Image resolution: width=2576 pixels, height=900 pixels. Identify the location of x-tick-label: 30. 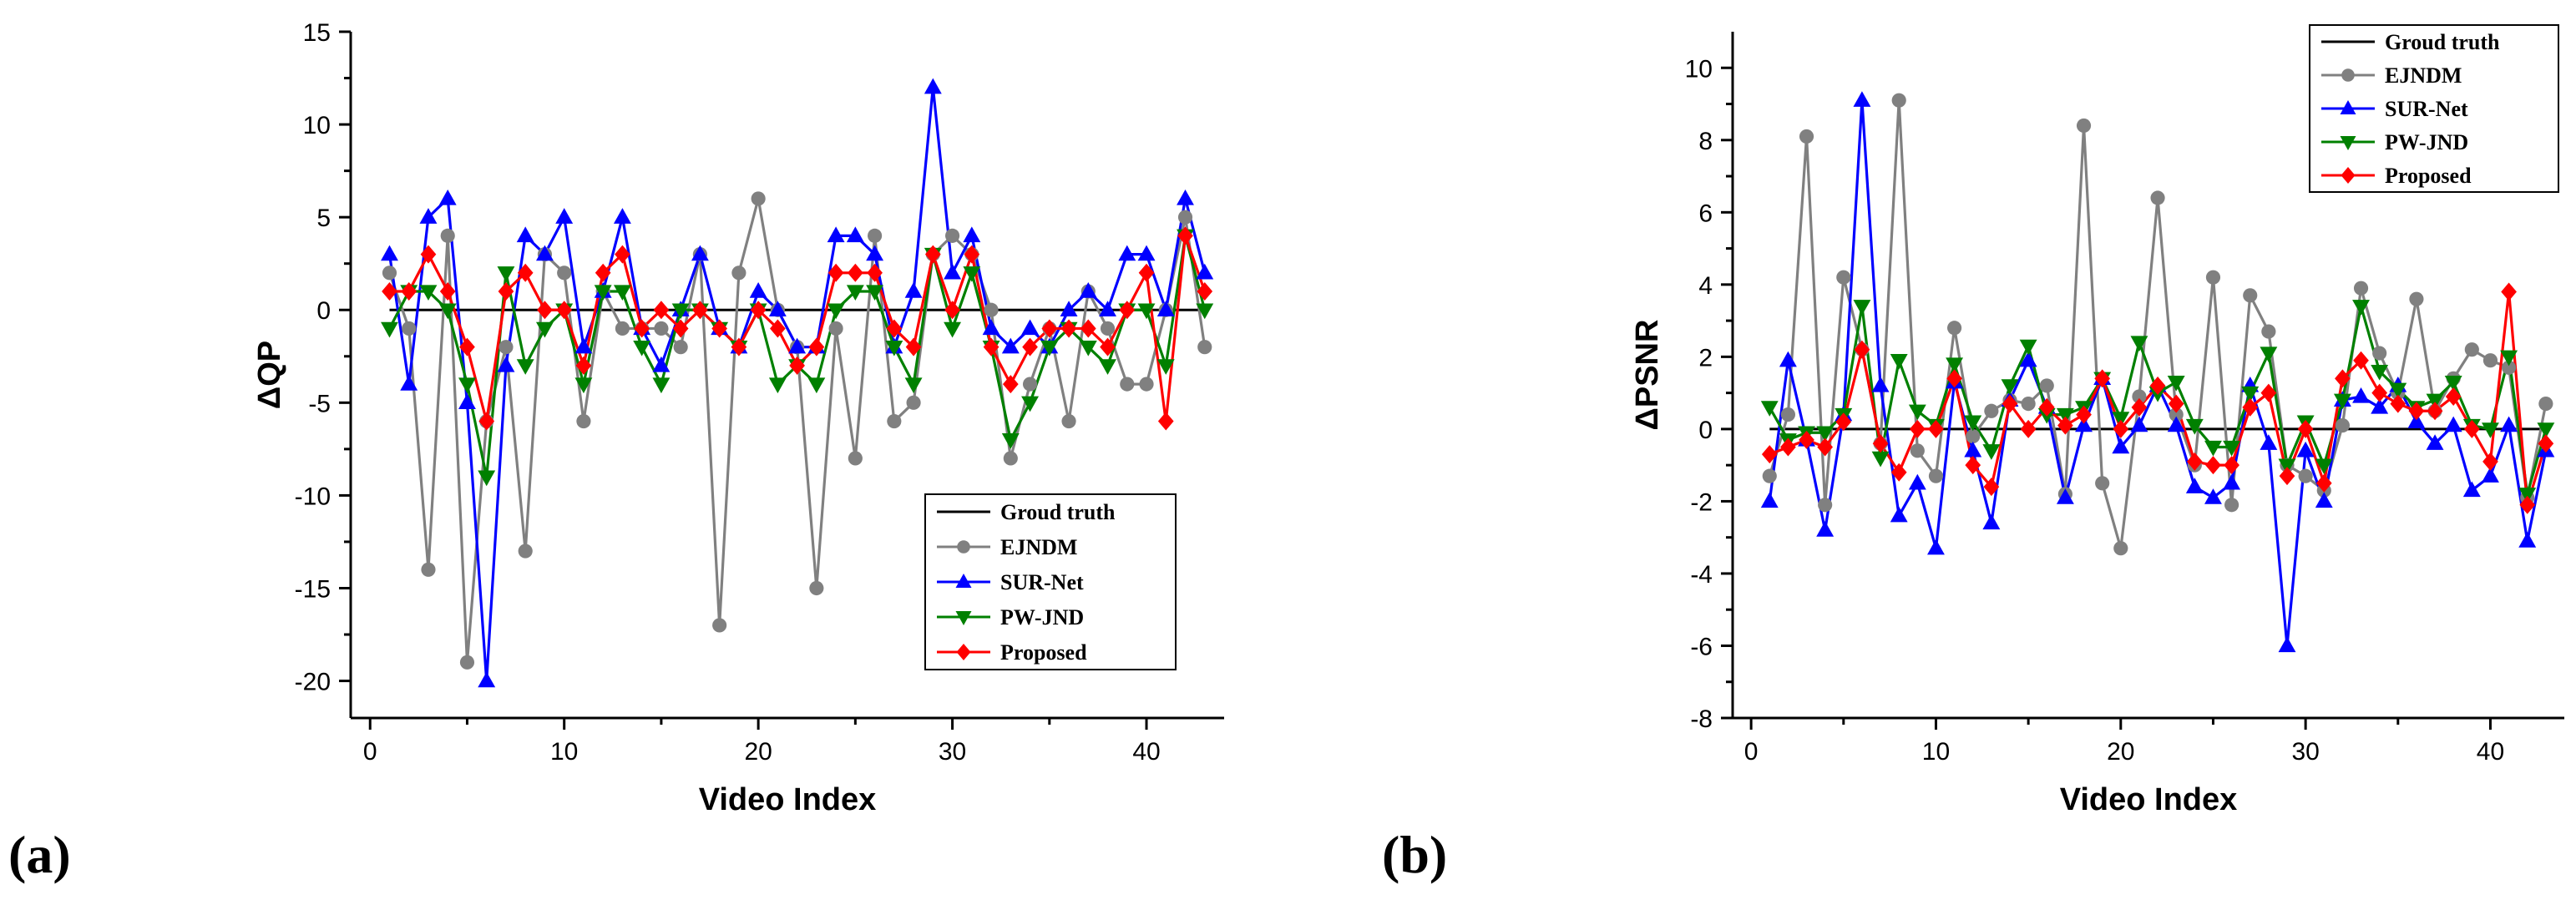
(2305, 752).